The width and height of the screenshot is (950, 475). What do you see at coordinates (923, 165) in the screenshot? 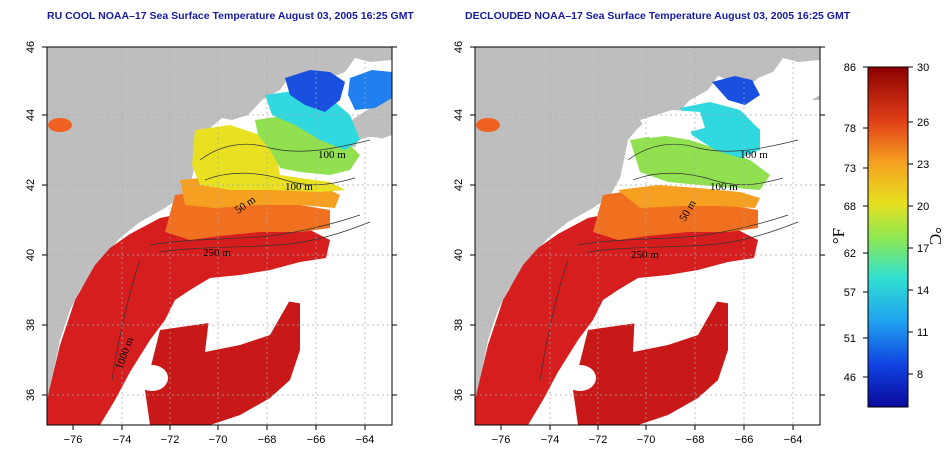
I see `cb-c-23: 23` at bounding box center [923, 165].